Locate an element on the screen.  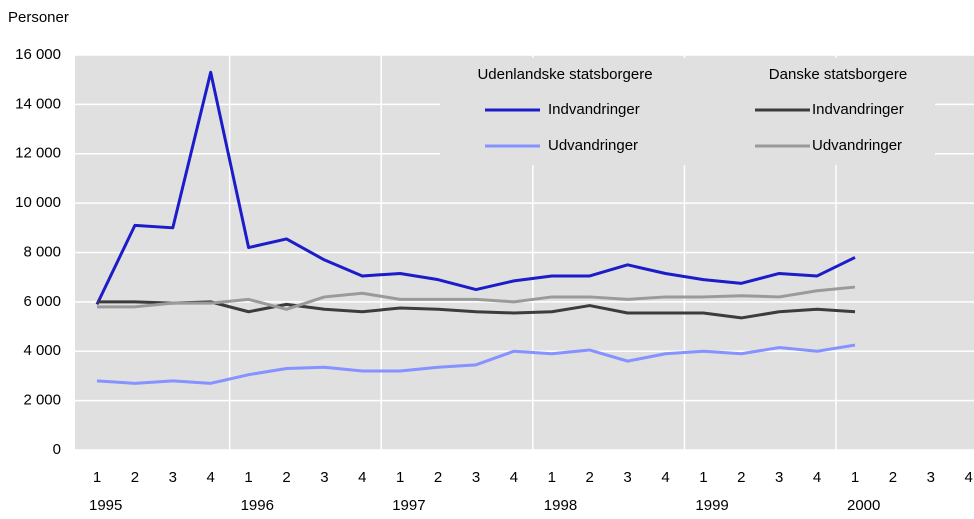
y-tick-label: 2 000 is located at coordinates (42, 400).